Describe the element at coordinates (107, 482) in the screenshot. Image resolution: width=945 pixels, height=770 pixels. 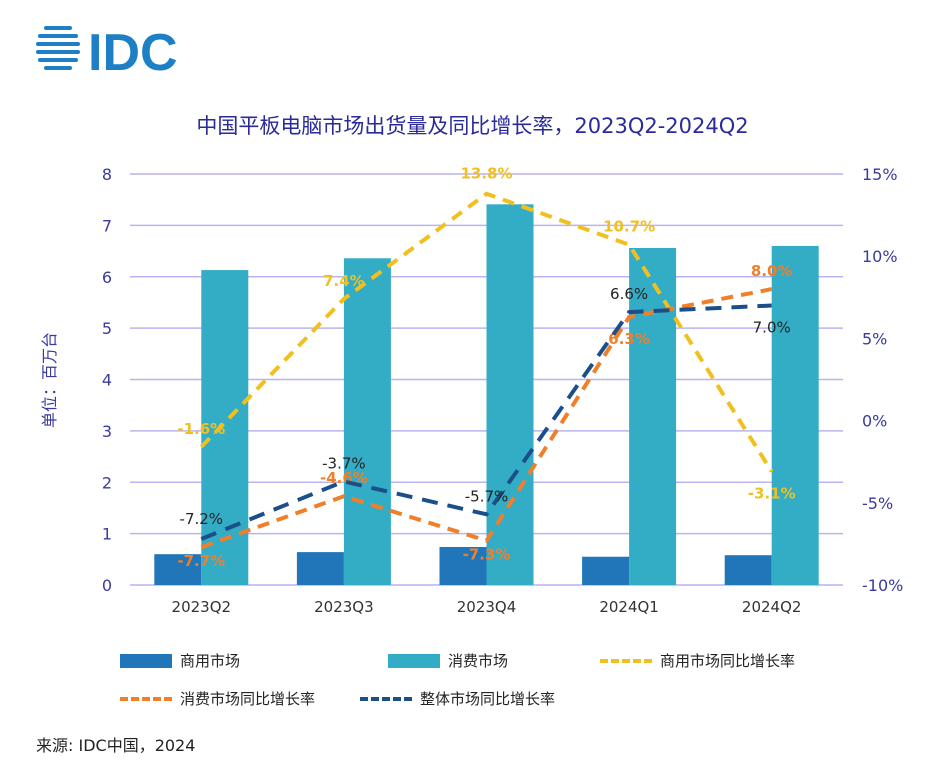
I see `y-tick-label: 2` at that location.